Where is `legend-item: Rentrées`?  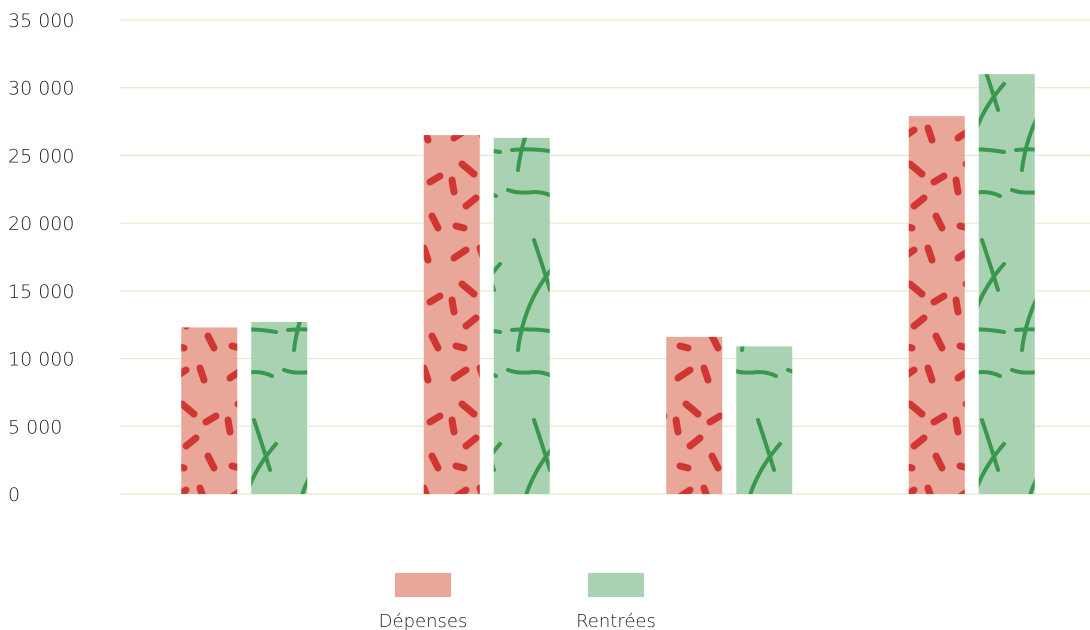
legend-item: Rentrées is located at coordinates (616, 601).